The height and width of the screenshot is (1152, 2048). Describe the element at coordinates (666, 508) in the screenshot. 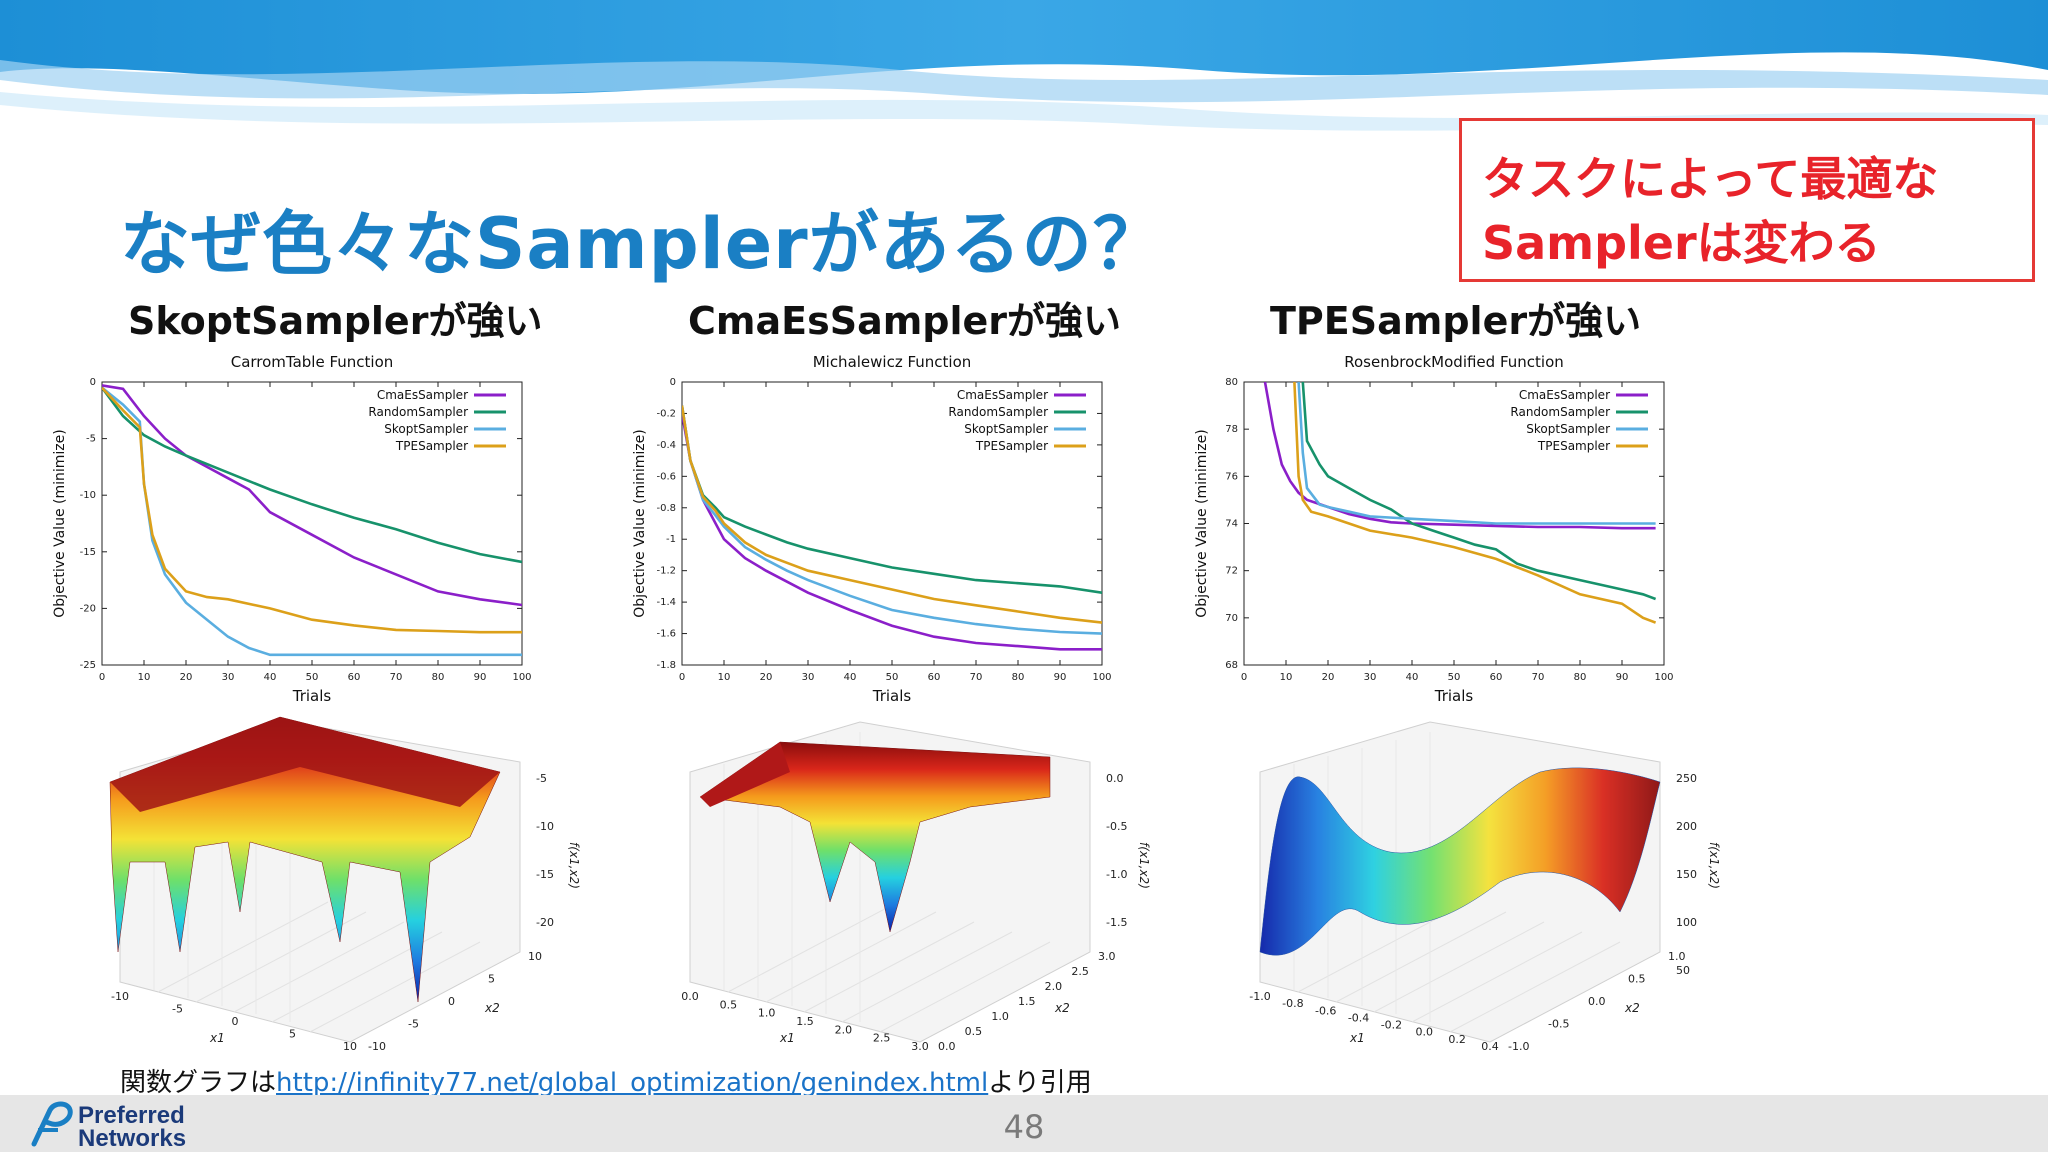

I see `y-tick-label: -0.8` at that location.